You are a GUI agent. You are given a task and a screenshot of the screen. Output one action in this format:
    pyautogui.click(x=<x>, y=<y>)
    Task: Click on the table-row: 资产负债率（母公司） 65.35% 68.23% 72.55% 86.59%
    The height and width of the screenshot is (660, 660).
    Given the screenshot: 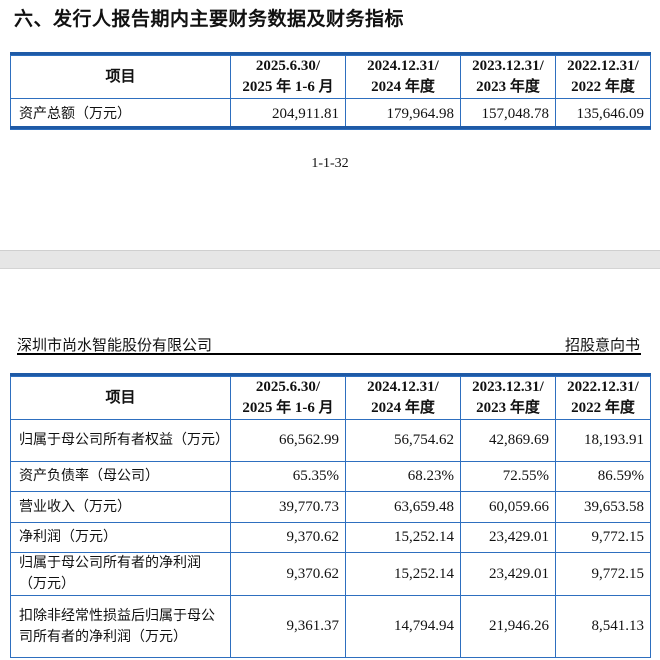 What is the action you would take?
    pyautogui.click(x=330, y=476)
    